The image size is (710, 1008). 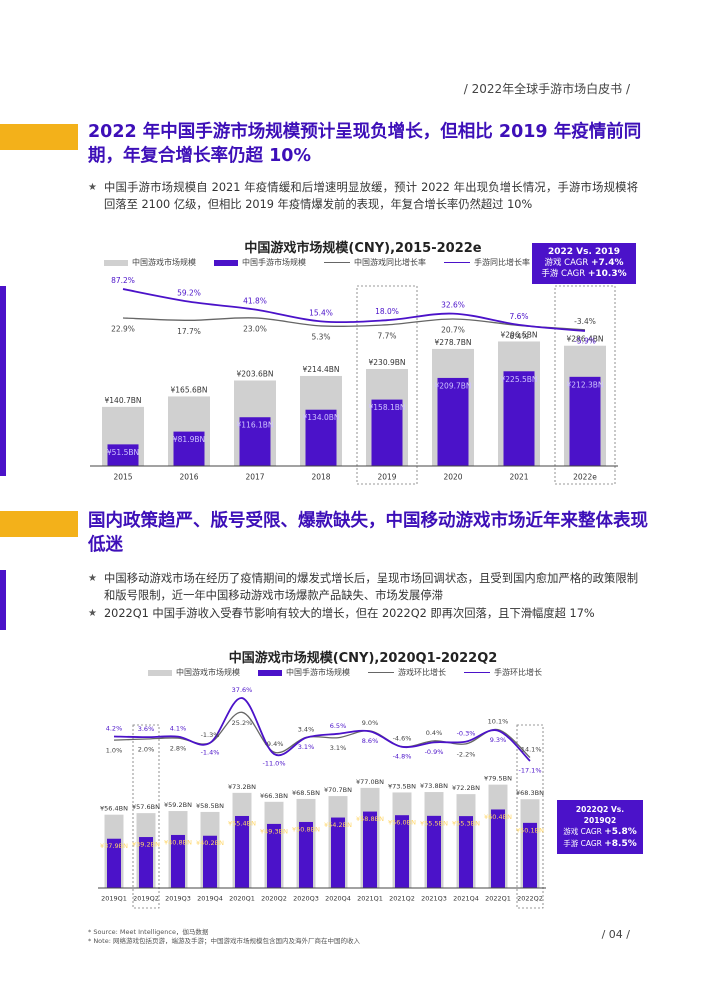 I want to click on legend-item: 手游环比增长, so click(x=503, y=672).